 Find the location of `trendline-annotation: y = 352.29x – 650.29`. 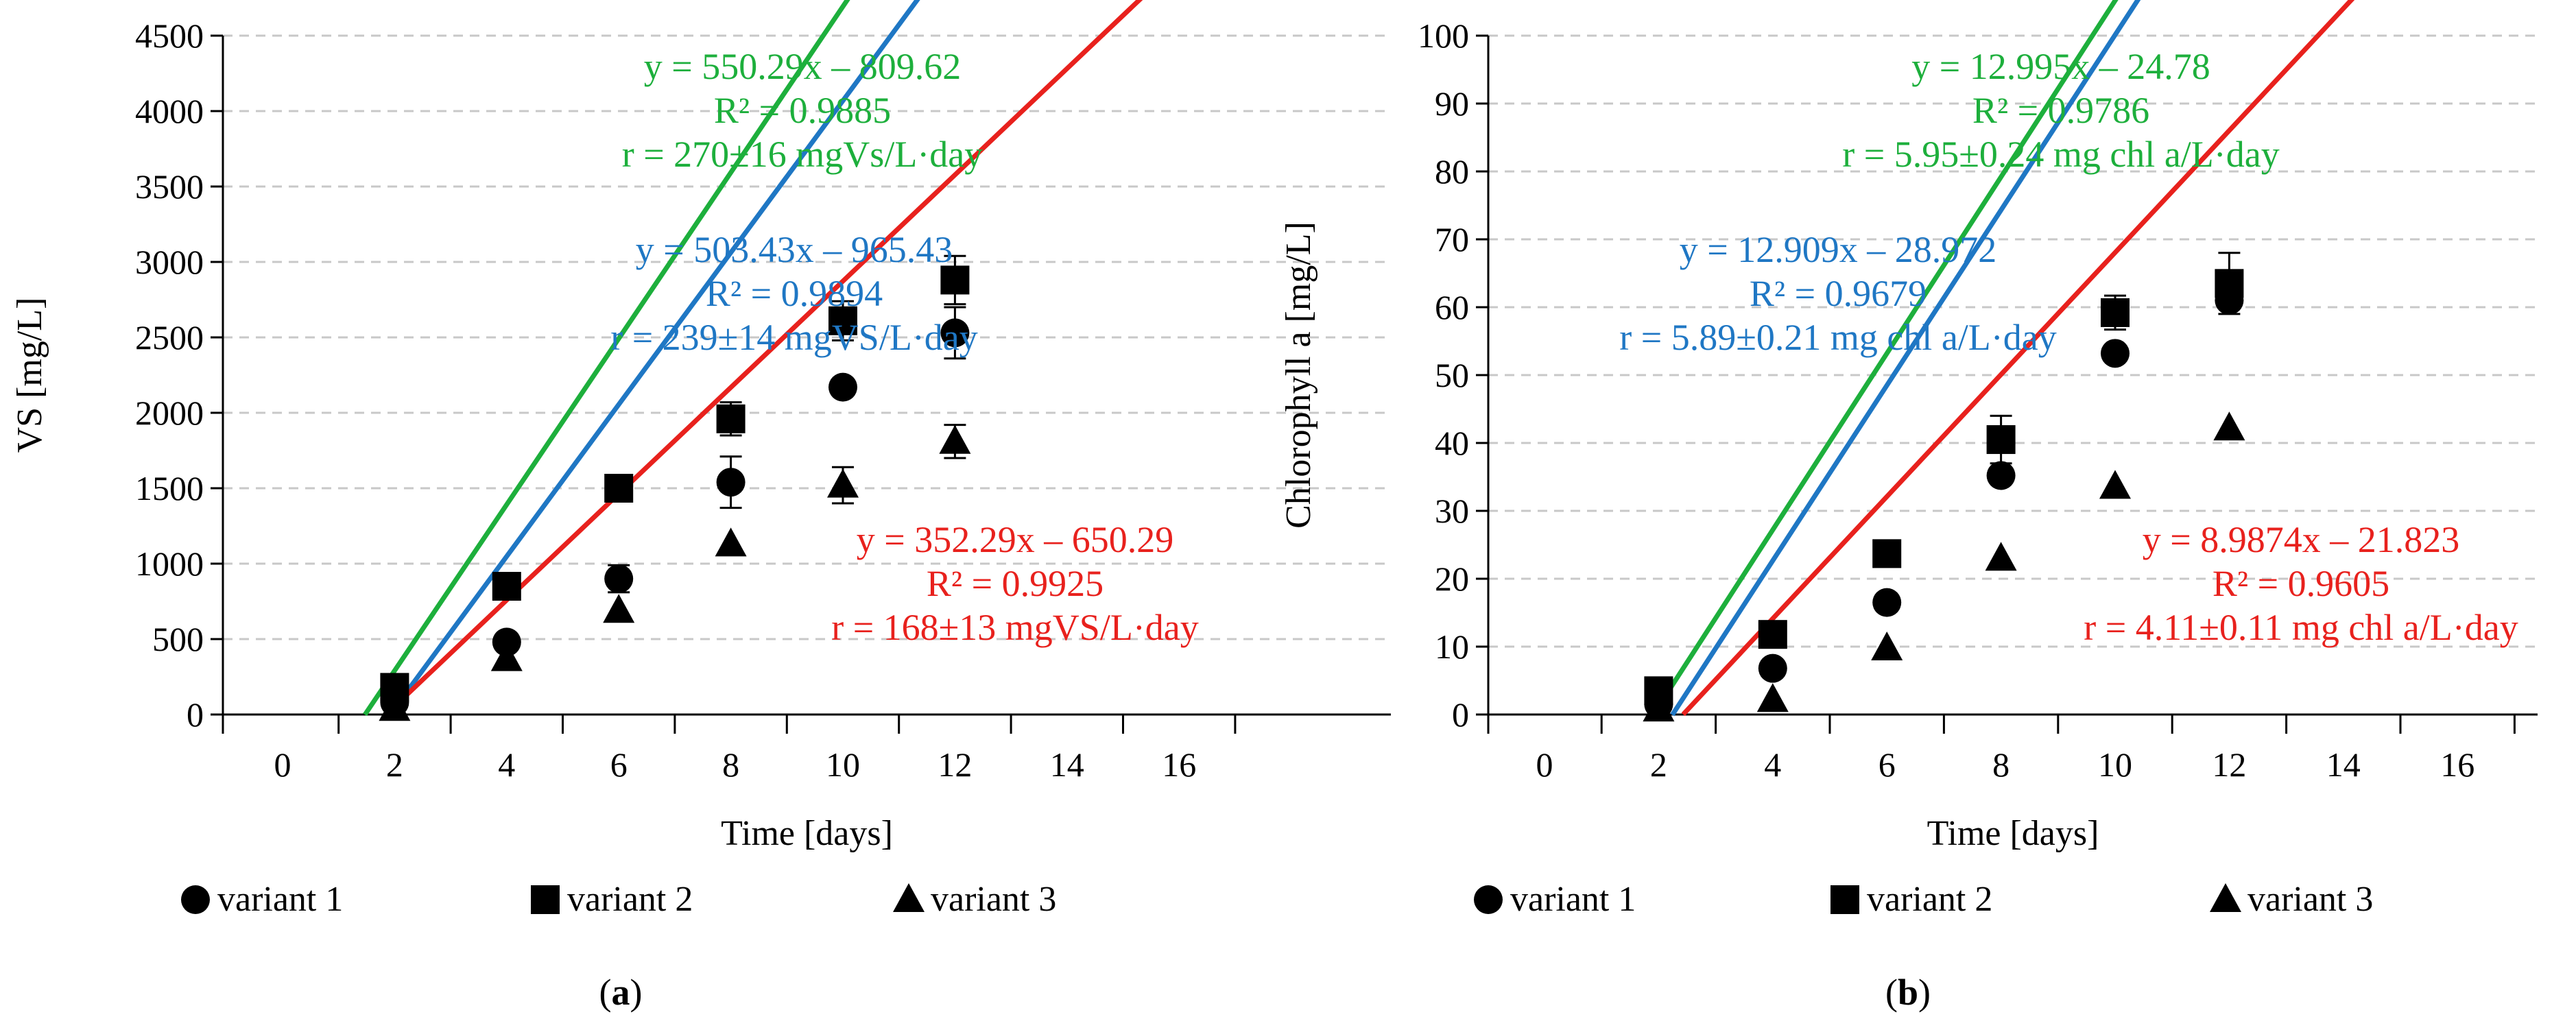

trendline-annotation: y = 352.29x – 650.29 is located at coordinates (1015, 539).